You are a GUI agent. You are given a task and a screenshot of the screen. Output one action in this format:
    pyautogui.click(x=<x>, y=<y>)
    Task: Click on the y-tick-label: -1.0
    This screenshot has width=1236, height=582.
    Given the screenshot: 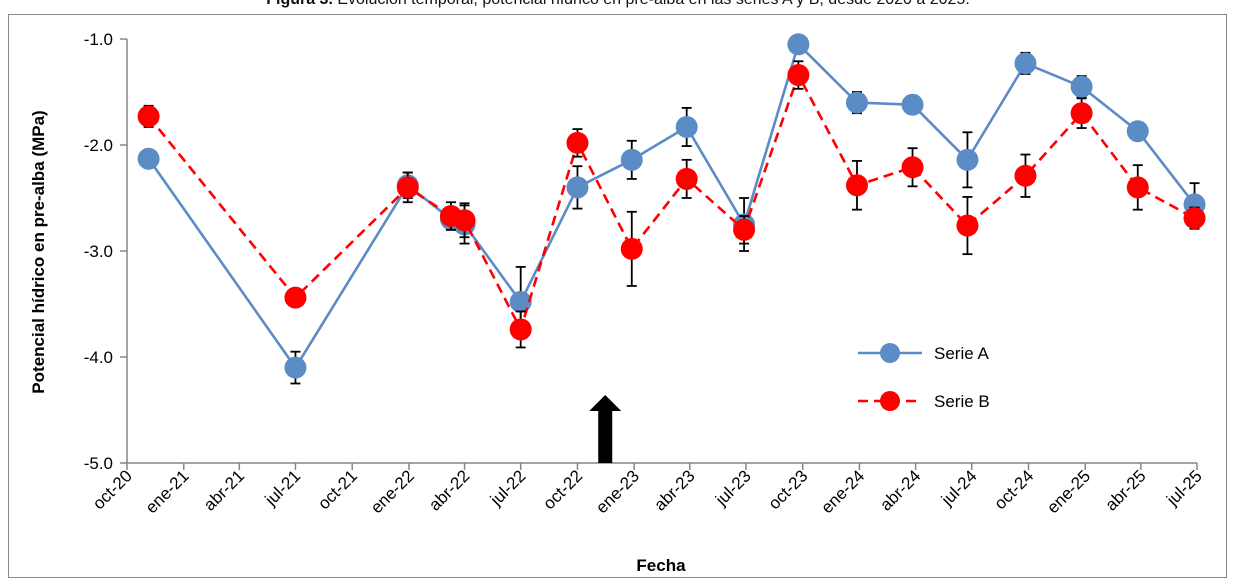 What is the action you would take?
    pyautogui.click(x=98, y=39)
    